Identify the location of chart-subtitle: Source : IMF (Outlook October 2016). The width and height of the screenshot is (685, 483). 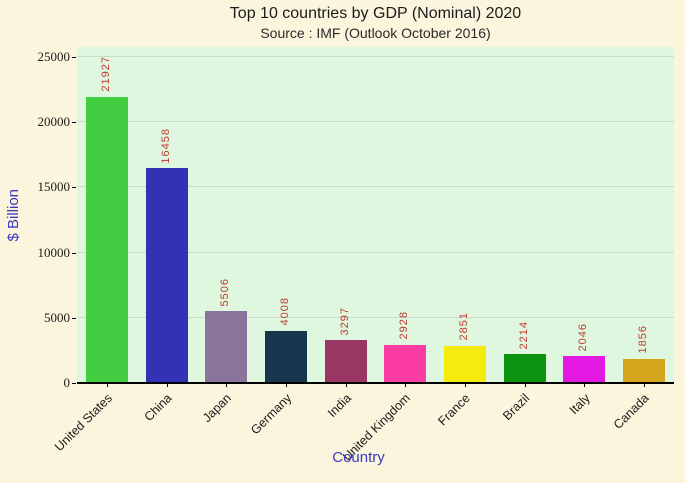
(375, 33).